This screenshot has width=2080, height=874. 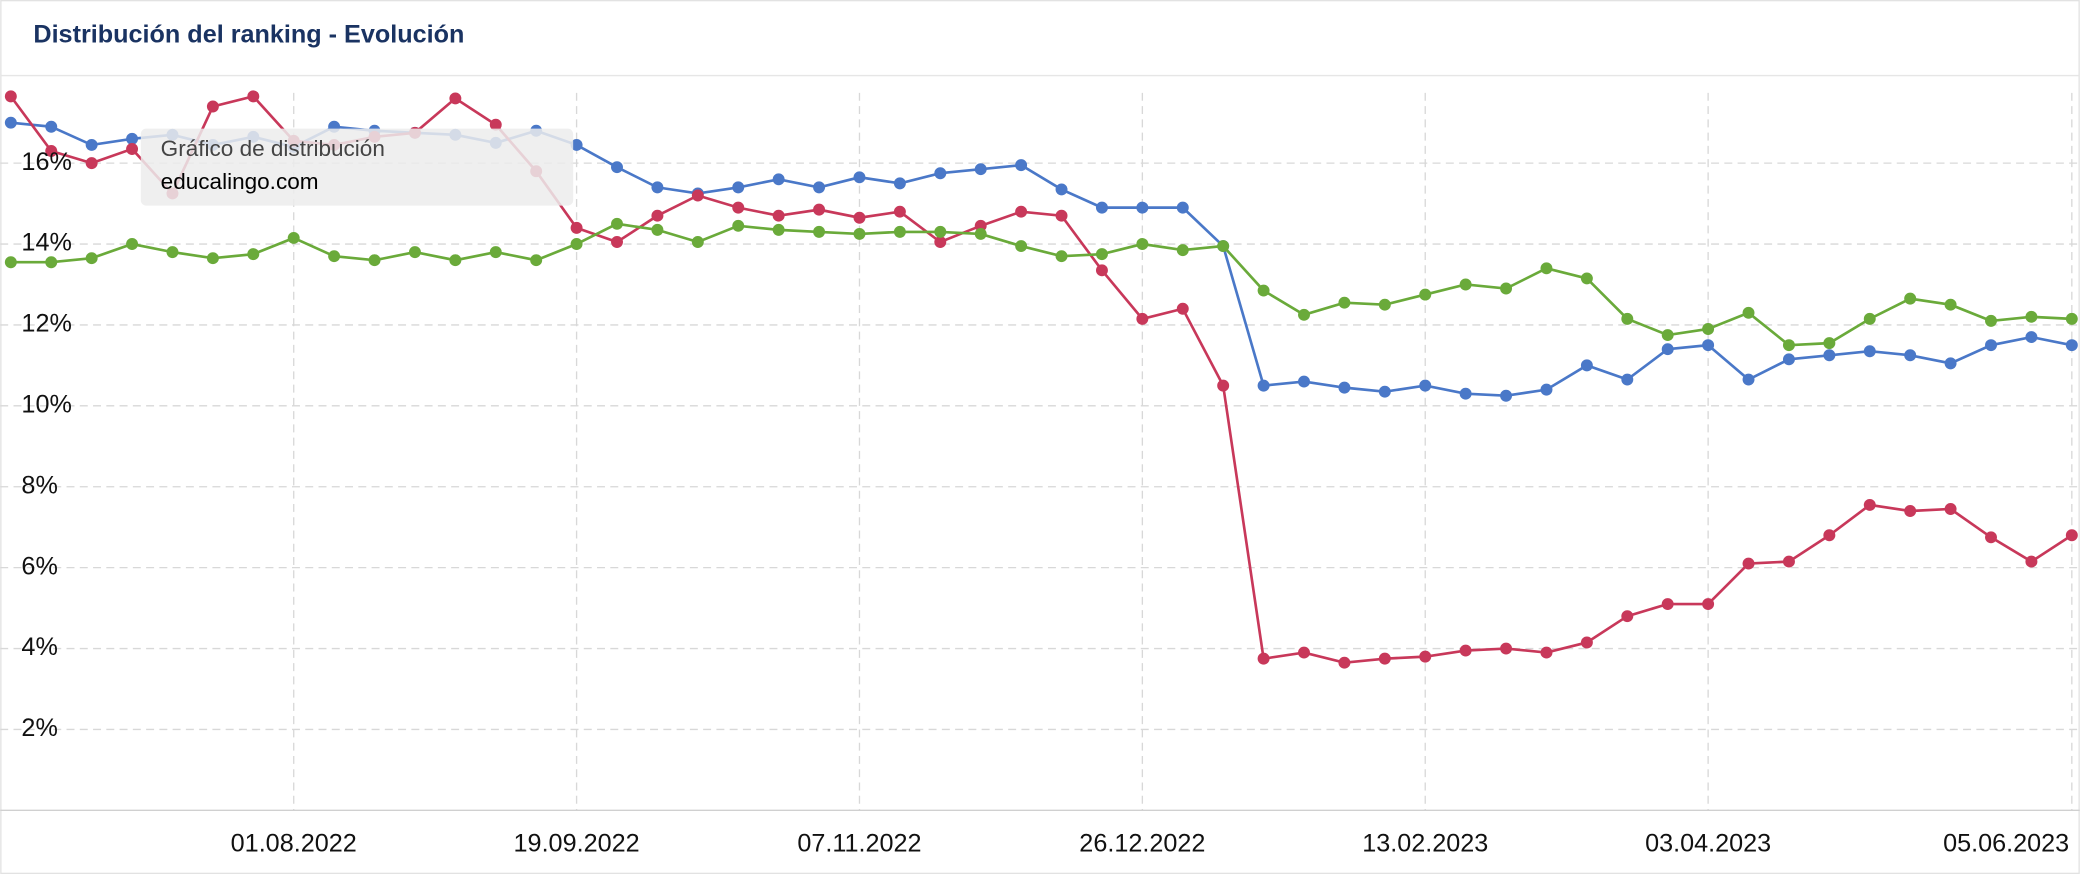 I want to click on x-tick-label: 19.09.2022, so click(x=577, y=843).